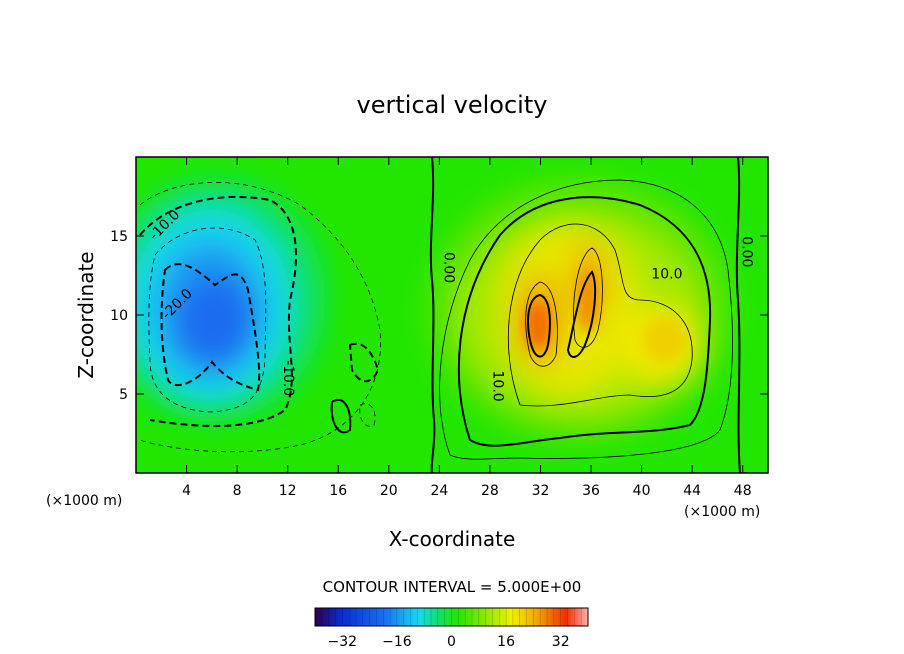  I want to click on colorbar-tick-label: 32, so click(561, 642).